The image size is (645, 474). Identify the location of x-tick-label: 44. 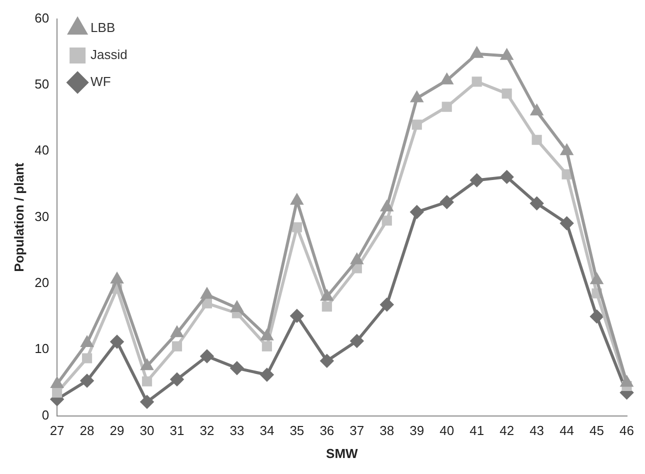
(567, 430).